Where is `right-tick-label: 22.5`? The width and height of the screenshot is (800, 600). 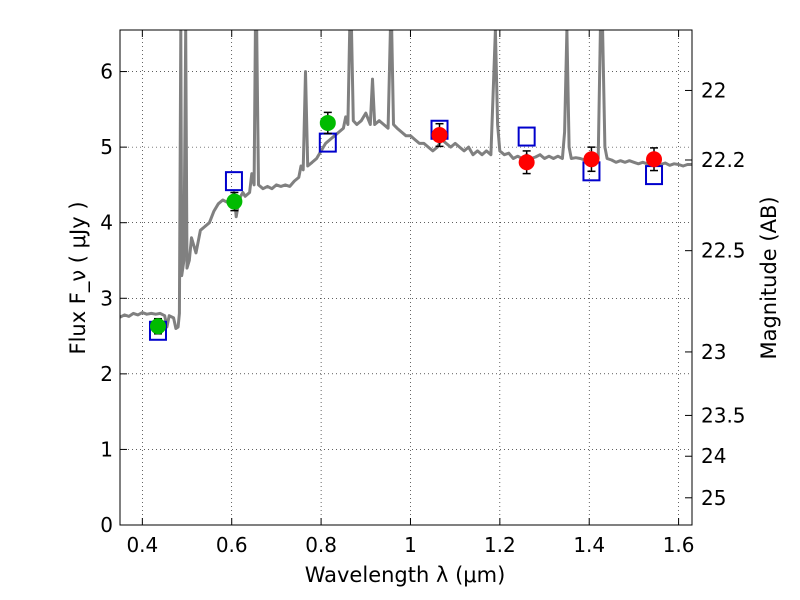
right-tick-label: 22.5 is located at coordinates (723, 251).